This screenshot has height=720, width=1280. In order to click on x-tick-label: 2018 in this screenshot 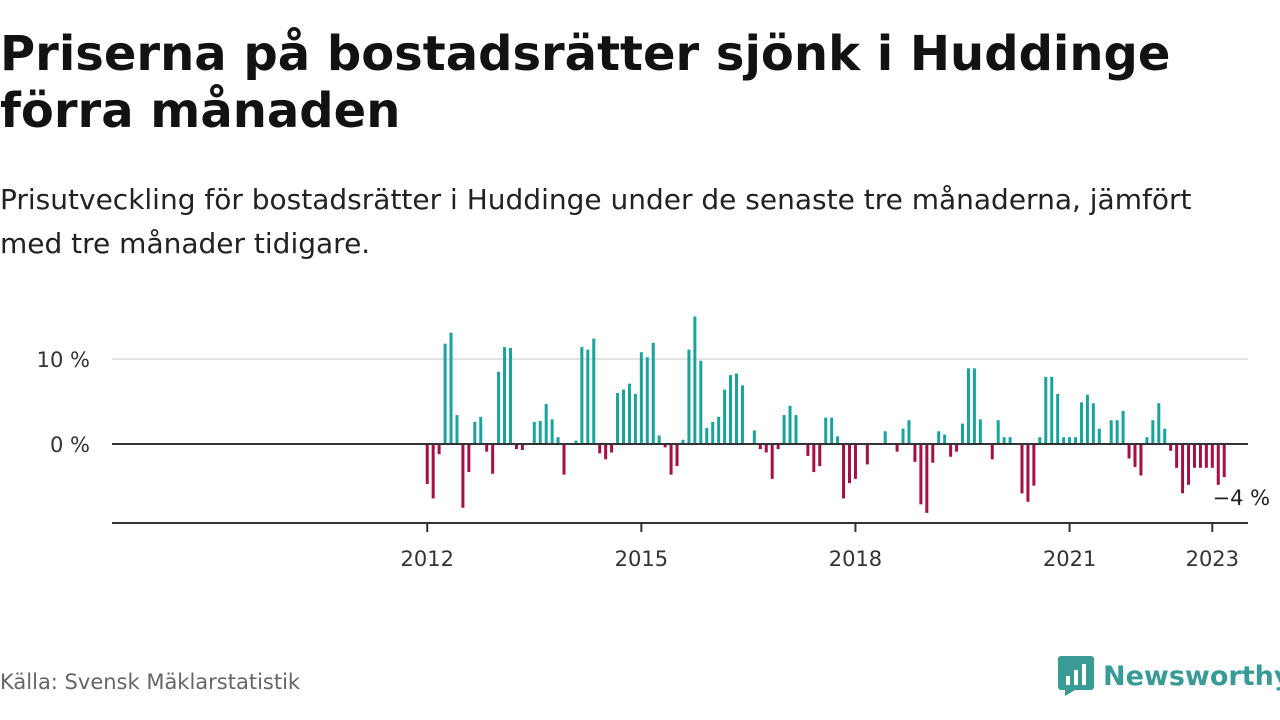, I will do `click(855, 559)`.